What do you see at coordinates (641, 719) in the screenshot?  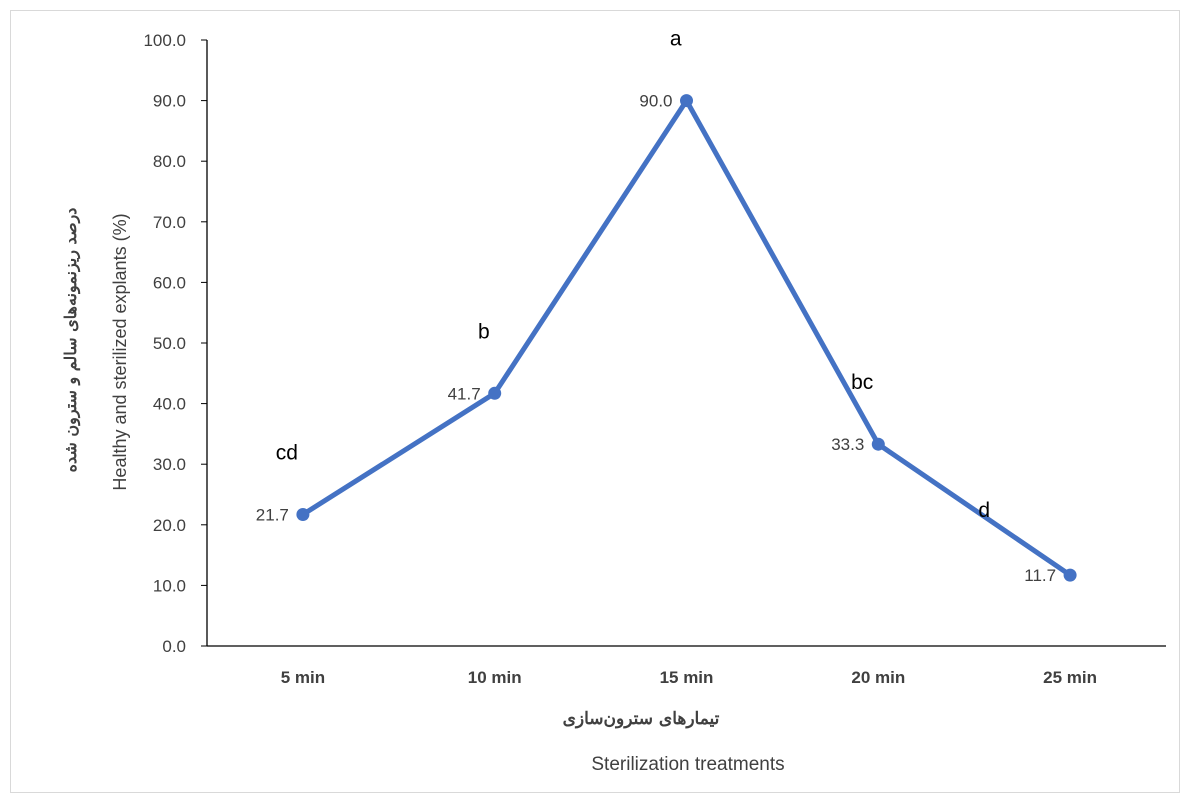 I see `x-axis-title-fa: تیمارهای سترون‌سازی` at bounding box center [641, 719].